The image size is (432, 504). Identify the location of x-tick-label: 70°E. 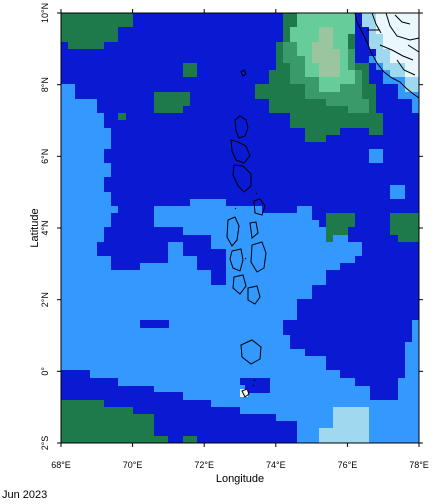
(133, 465).